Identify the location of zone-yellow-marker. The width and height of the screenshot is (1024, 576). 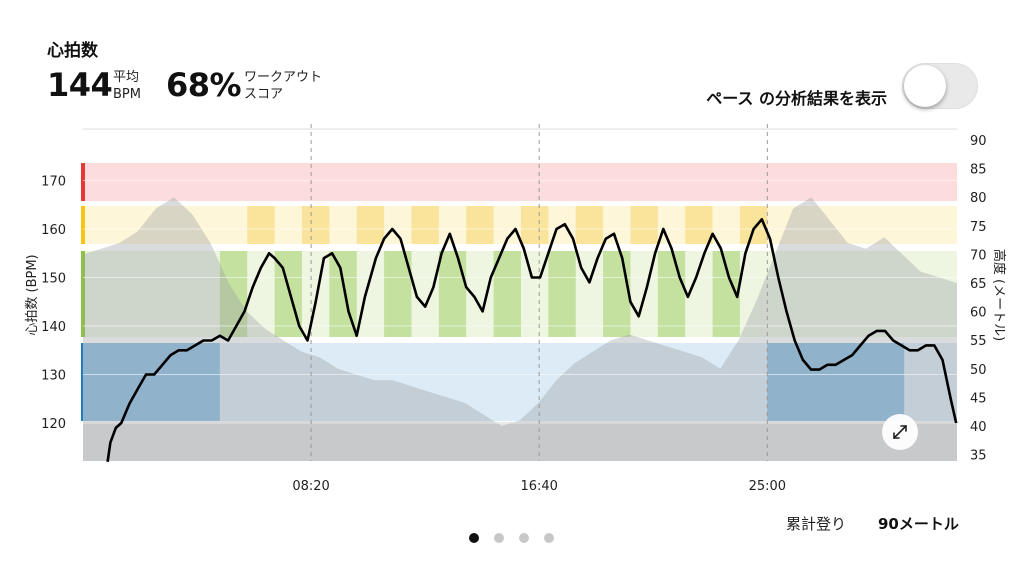
(83, 225).